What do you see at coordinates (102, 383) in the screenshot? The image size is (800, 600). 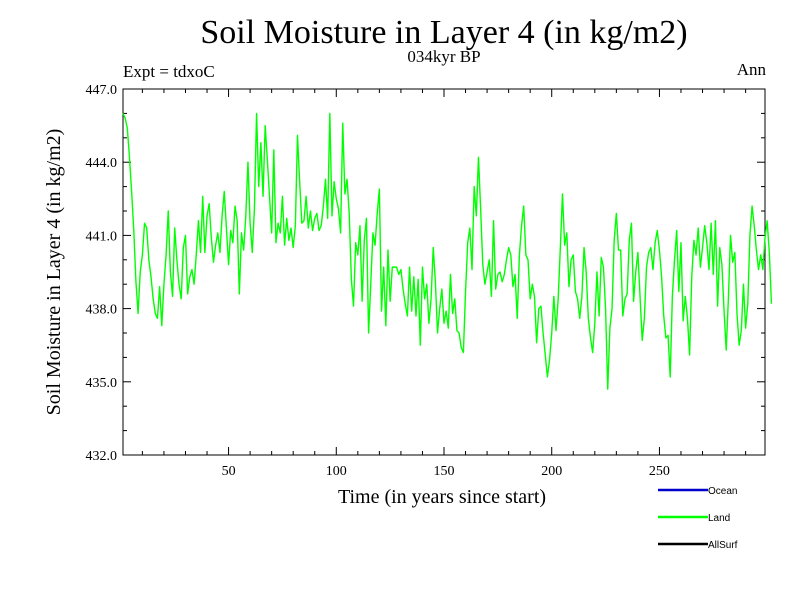 I see `y-tick-label: 435.0` at bounding box center [102, 383].